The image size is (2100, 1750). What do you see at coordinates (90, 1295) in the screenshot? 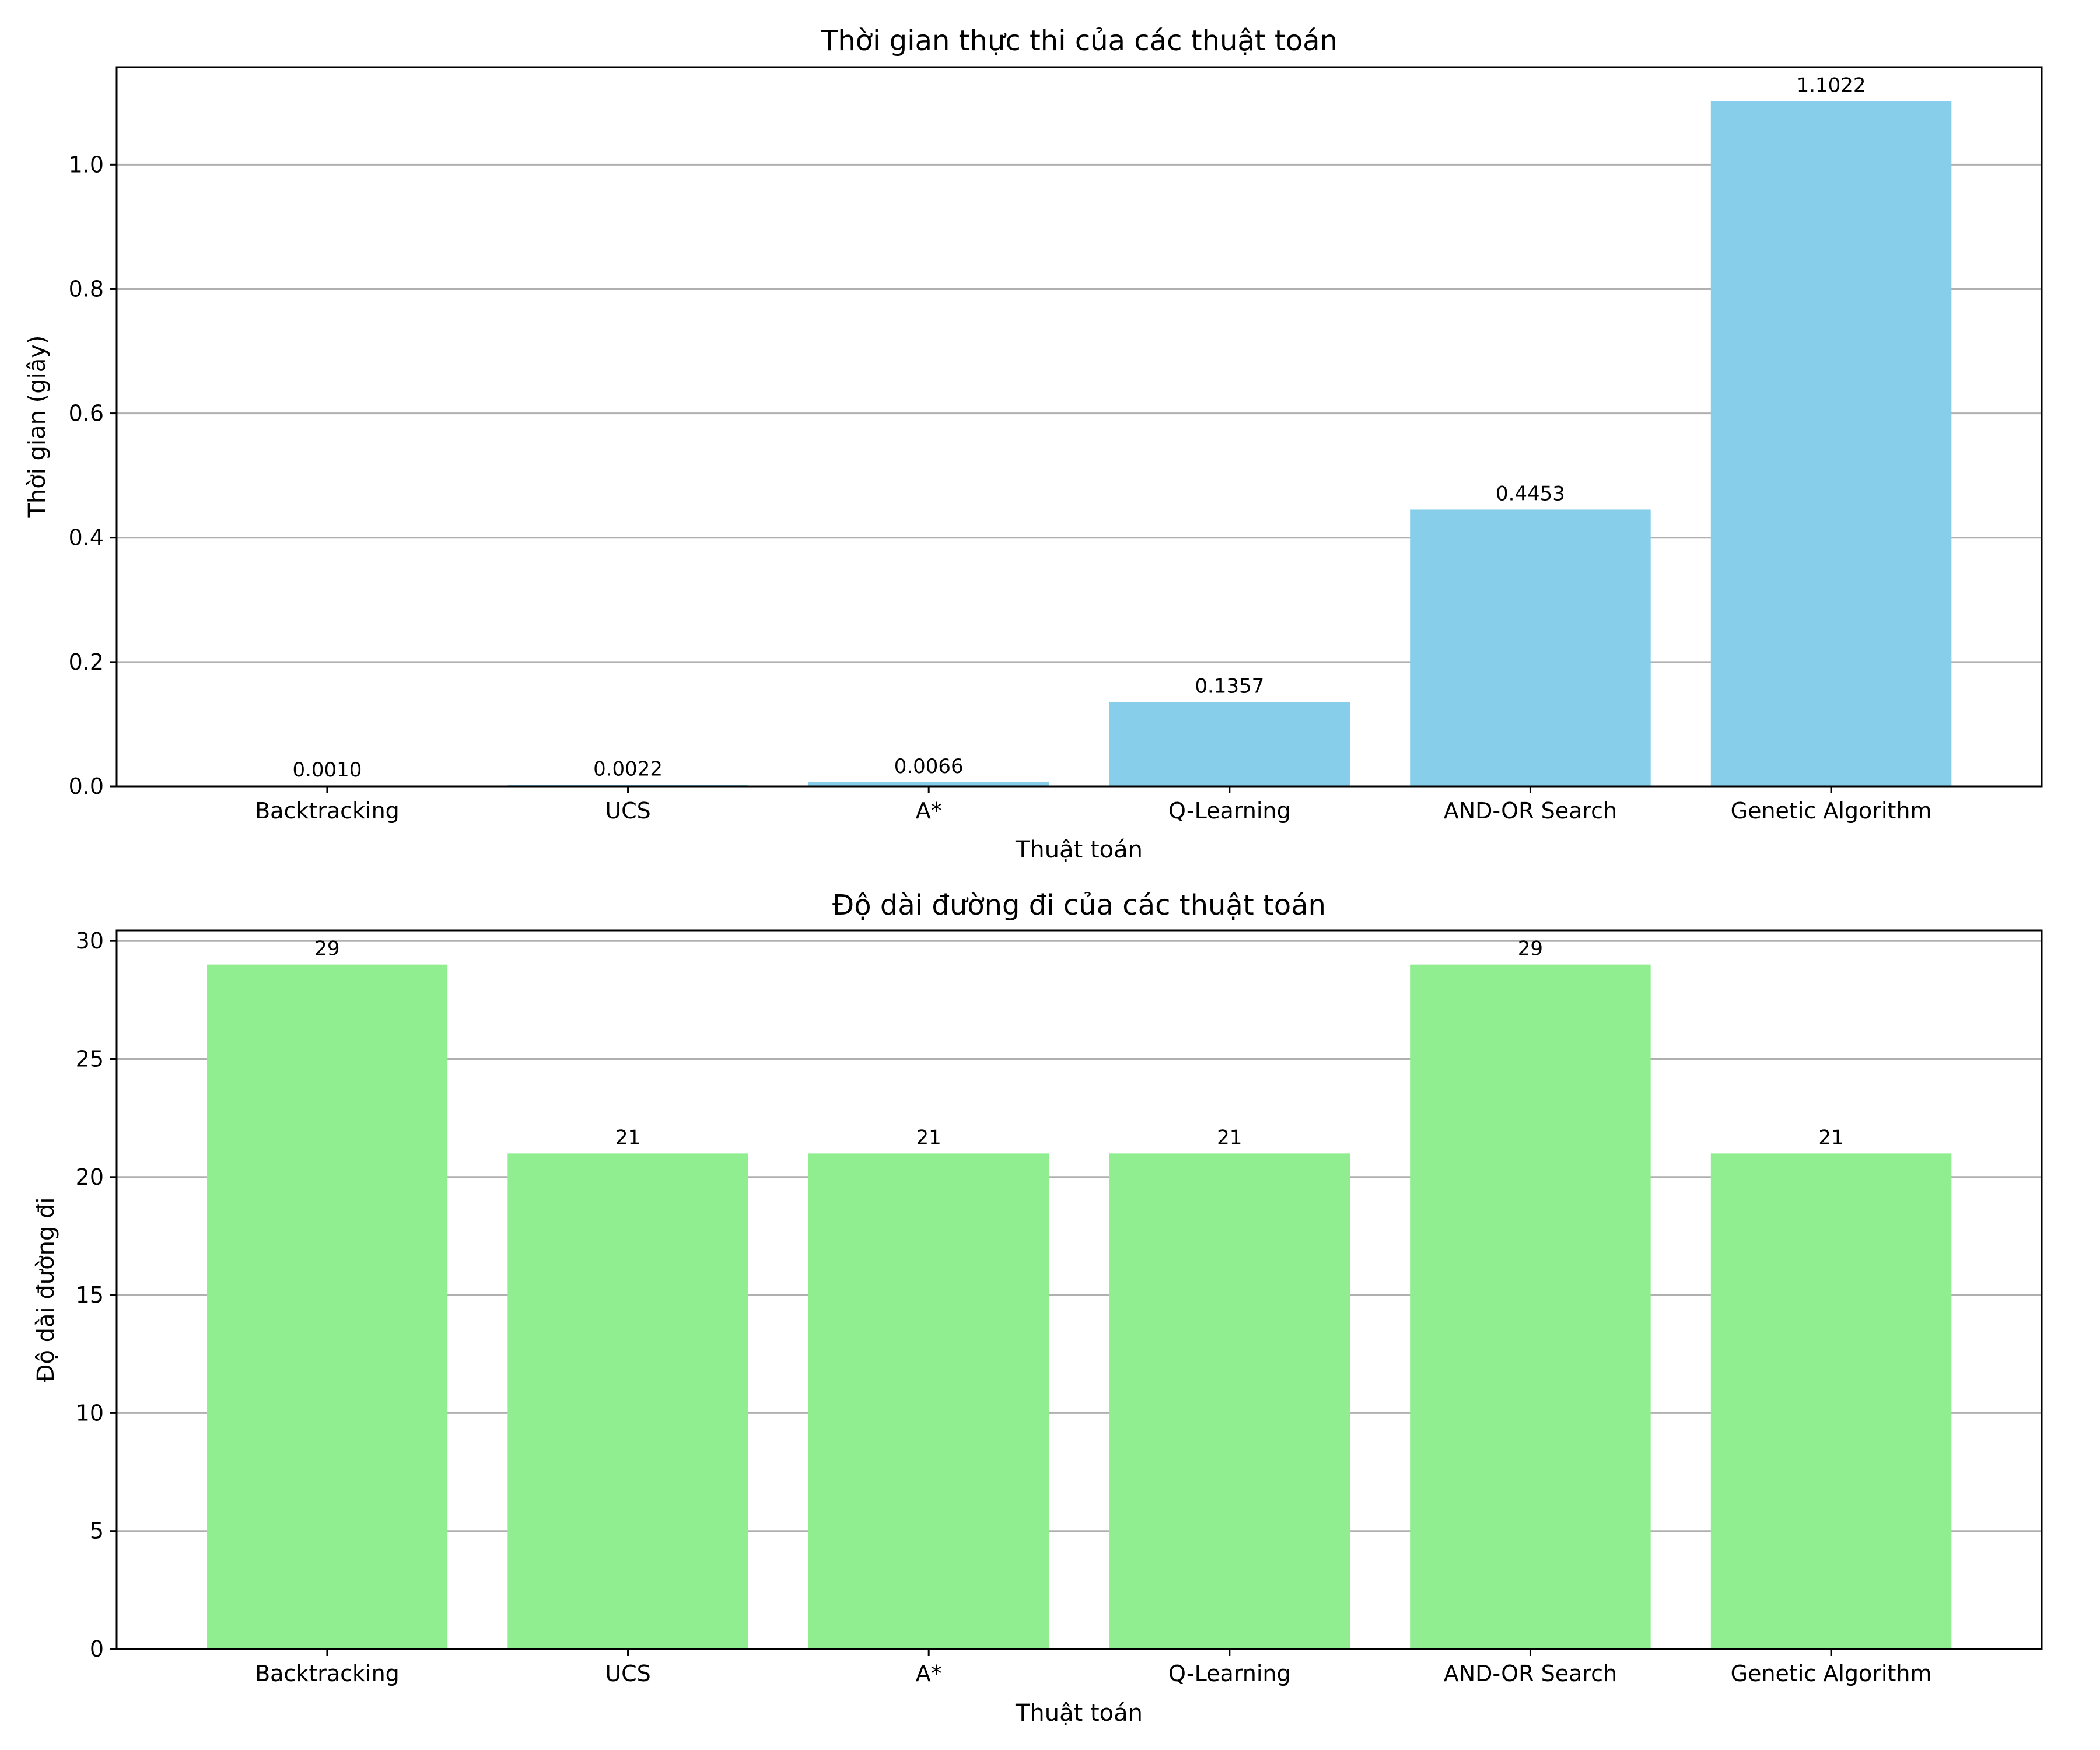
I see `y-tick-label: 15` at bounding box center [90, 1295].